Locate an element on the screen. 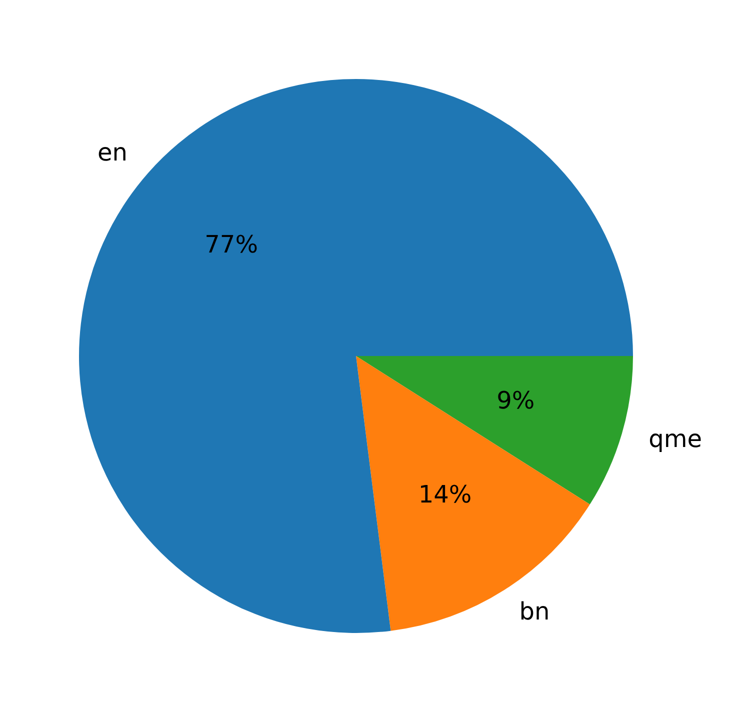 This screenshot has width=736, height=713. data-label: 9% is located at coordinates (515, 400).